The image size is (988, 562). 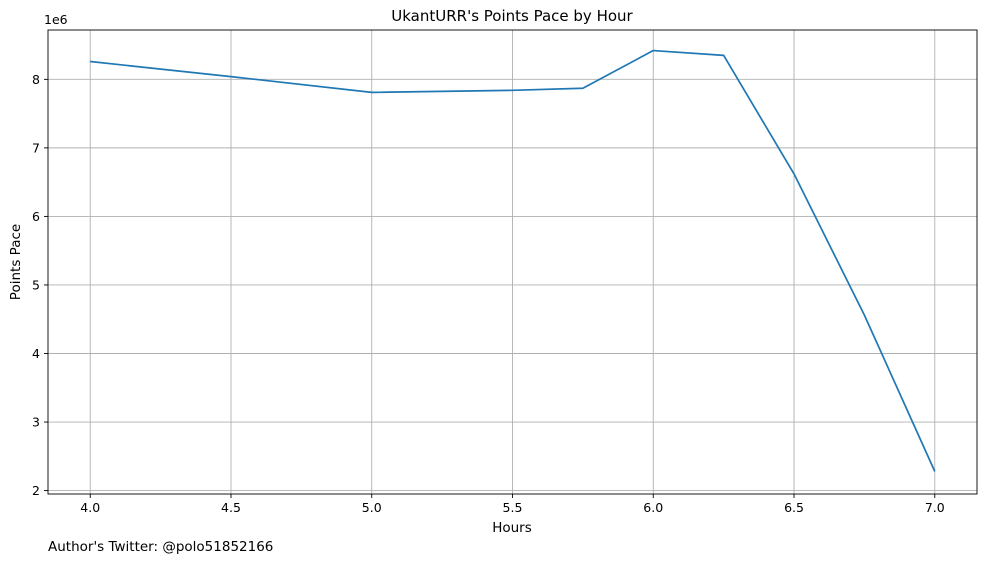 I want to click on y-tick-label: 2, so click(x=36, y=490).